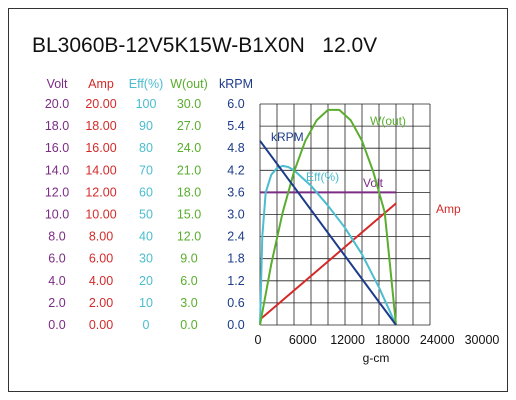 This screenshot has width=516, height=400. I want to click on value-tick-label: 40, so click(146, 237).